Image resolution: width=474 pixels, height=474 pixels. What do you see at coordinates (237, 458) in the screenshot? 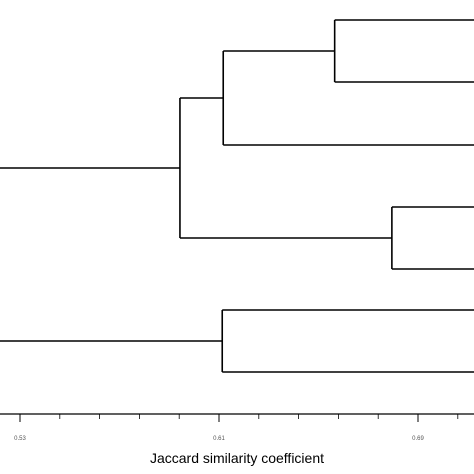
I see `x-axis-title: Jaccard similarity coefficient` at bounding box center [237, 458].